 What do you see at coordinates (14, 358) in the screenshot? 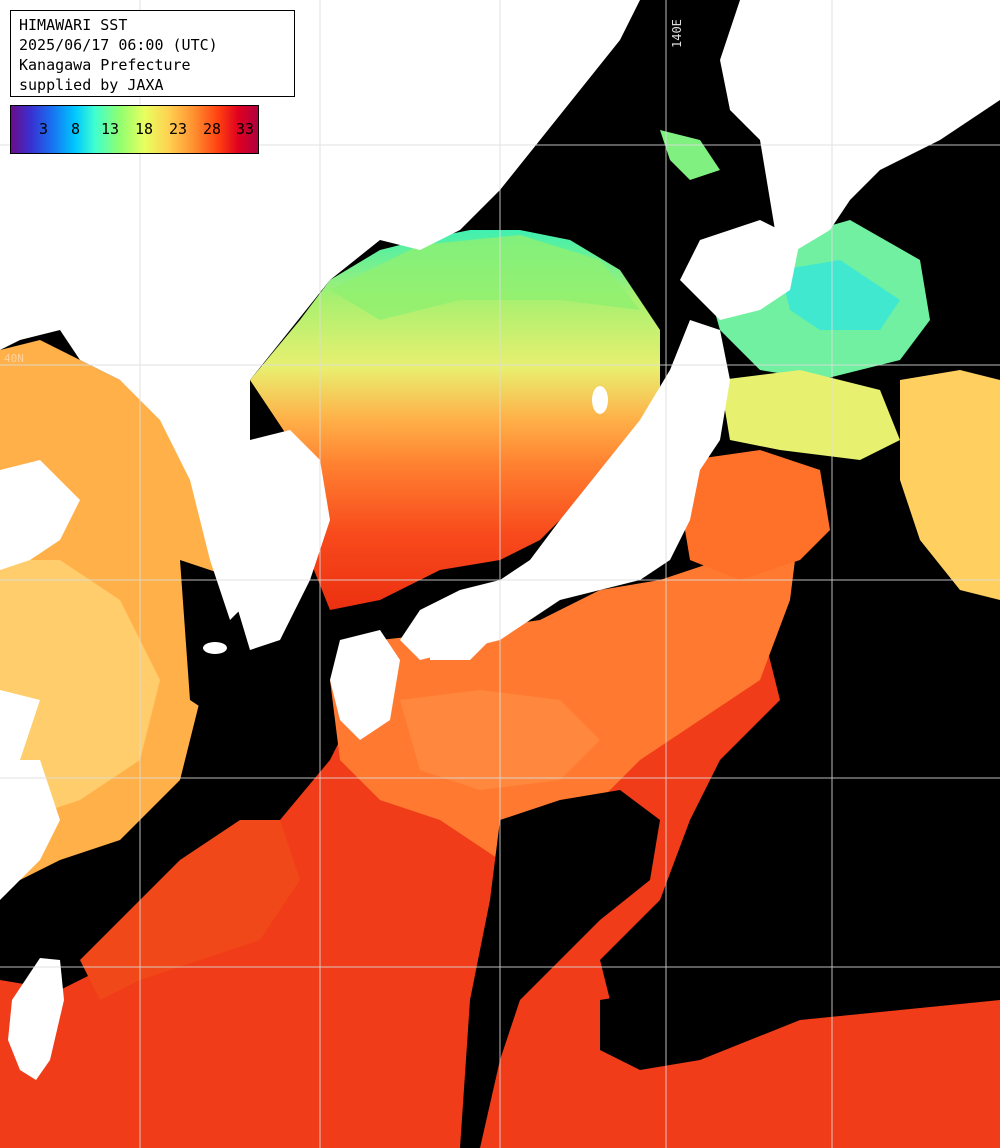
I see `latitude-label-40n: 40N` at bounding box center [14, 358].